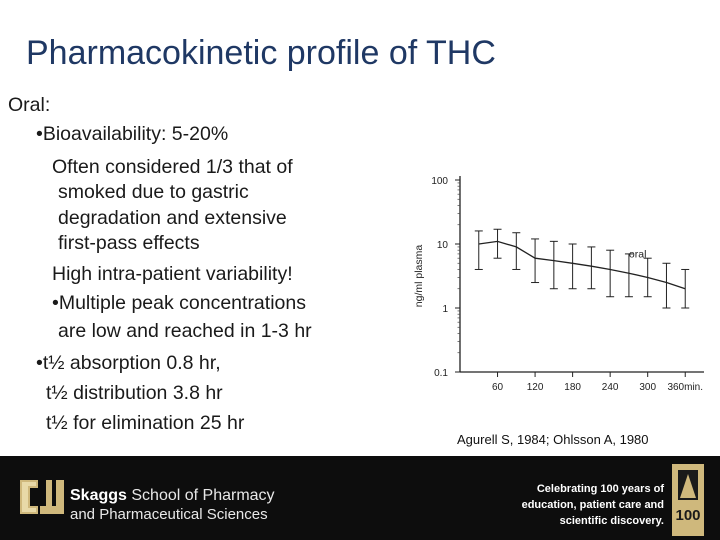 The height and width of the screenshot is (540, 720). I want to click on x-tick-label: 180, so click(572, 387).